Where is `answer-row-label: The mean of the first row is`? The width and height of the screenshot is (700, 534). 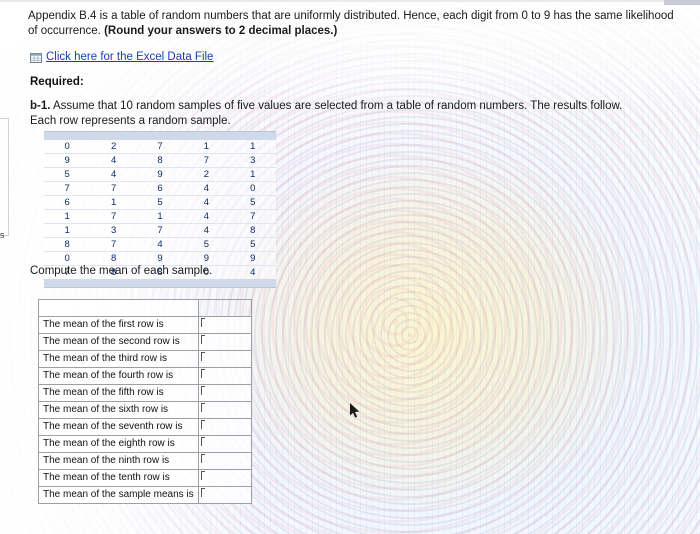 answer-row-label: The mean of the first row is is located at coordinates (118, 325).